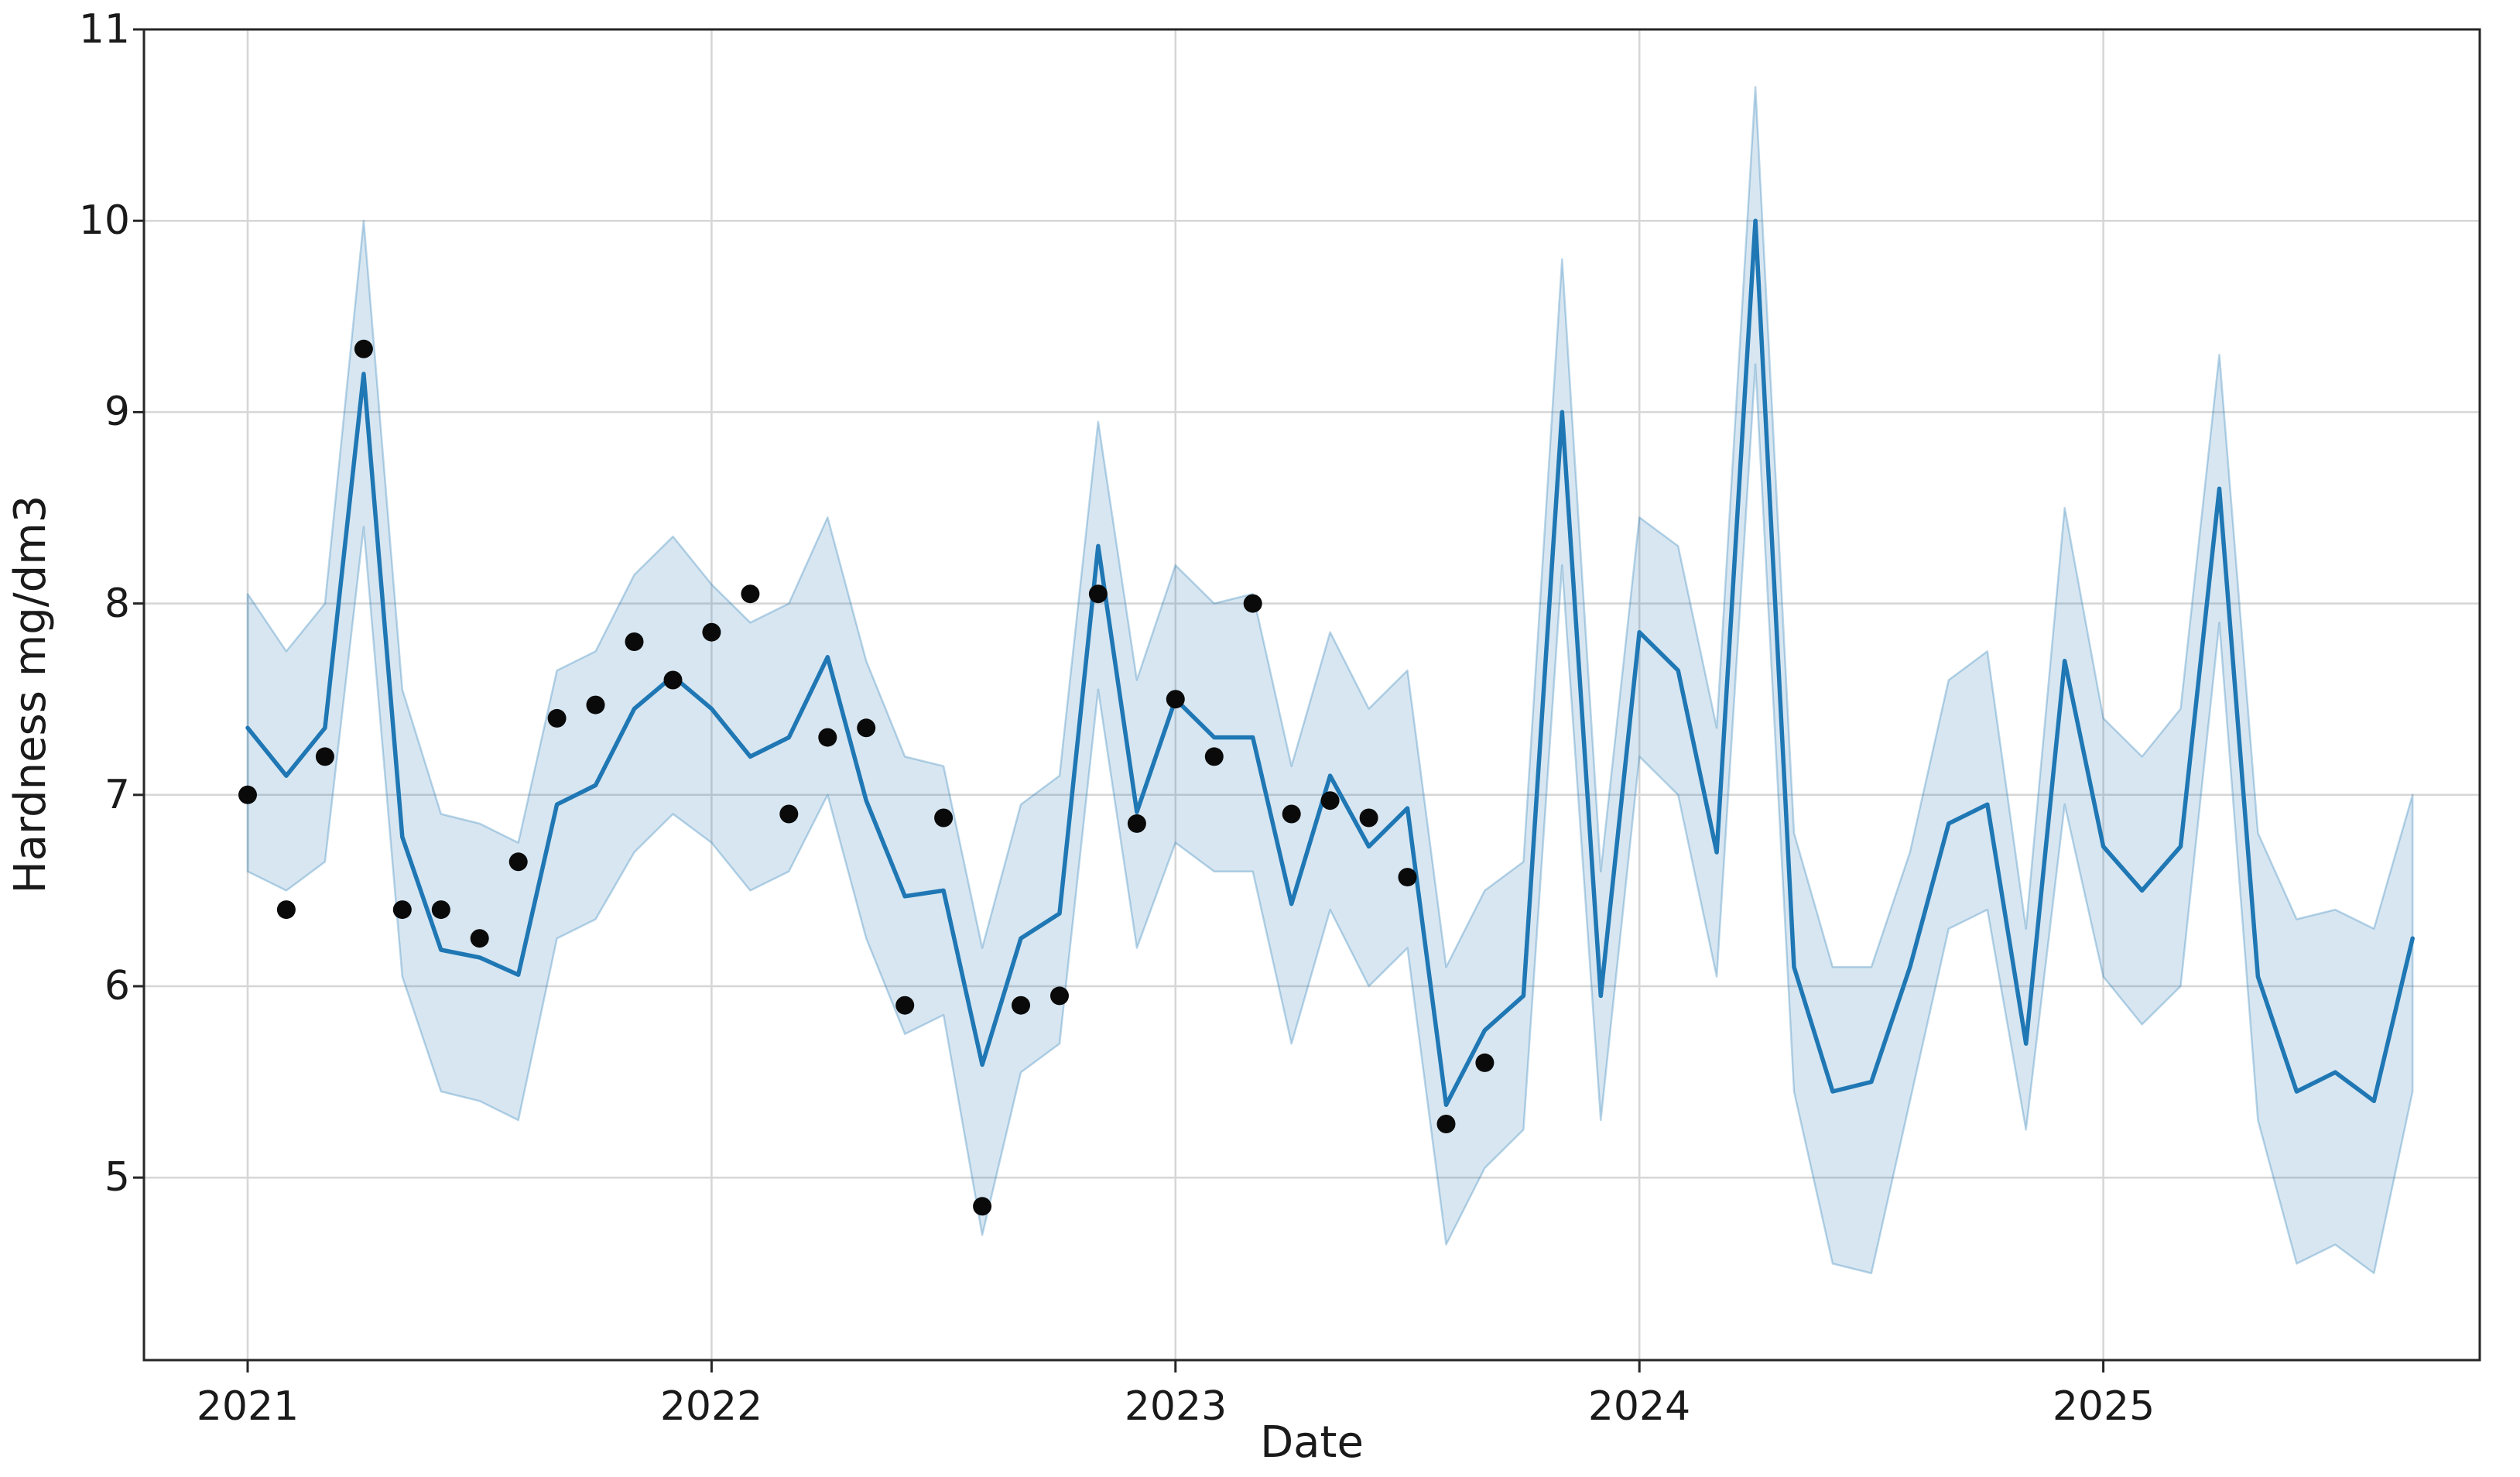 The width and height of the screenshot is (2520, 1477). I want to click on y-tick-label-5: 5, so click(117, 1178).